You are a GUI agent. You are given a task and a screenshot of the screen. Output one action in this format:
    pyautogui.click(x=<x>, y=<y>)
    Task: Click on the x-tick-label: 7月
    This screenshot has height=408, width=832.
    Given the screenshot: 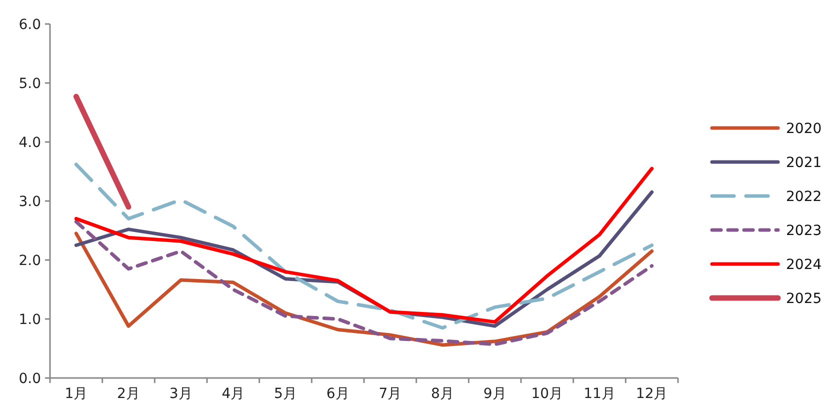 What is the action you would take?
    pyautogui.click(x=390, y=394)
    